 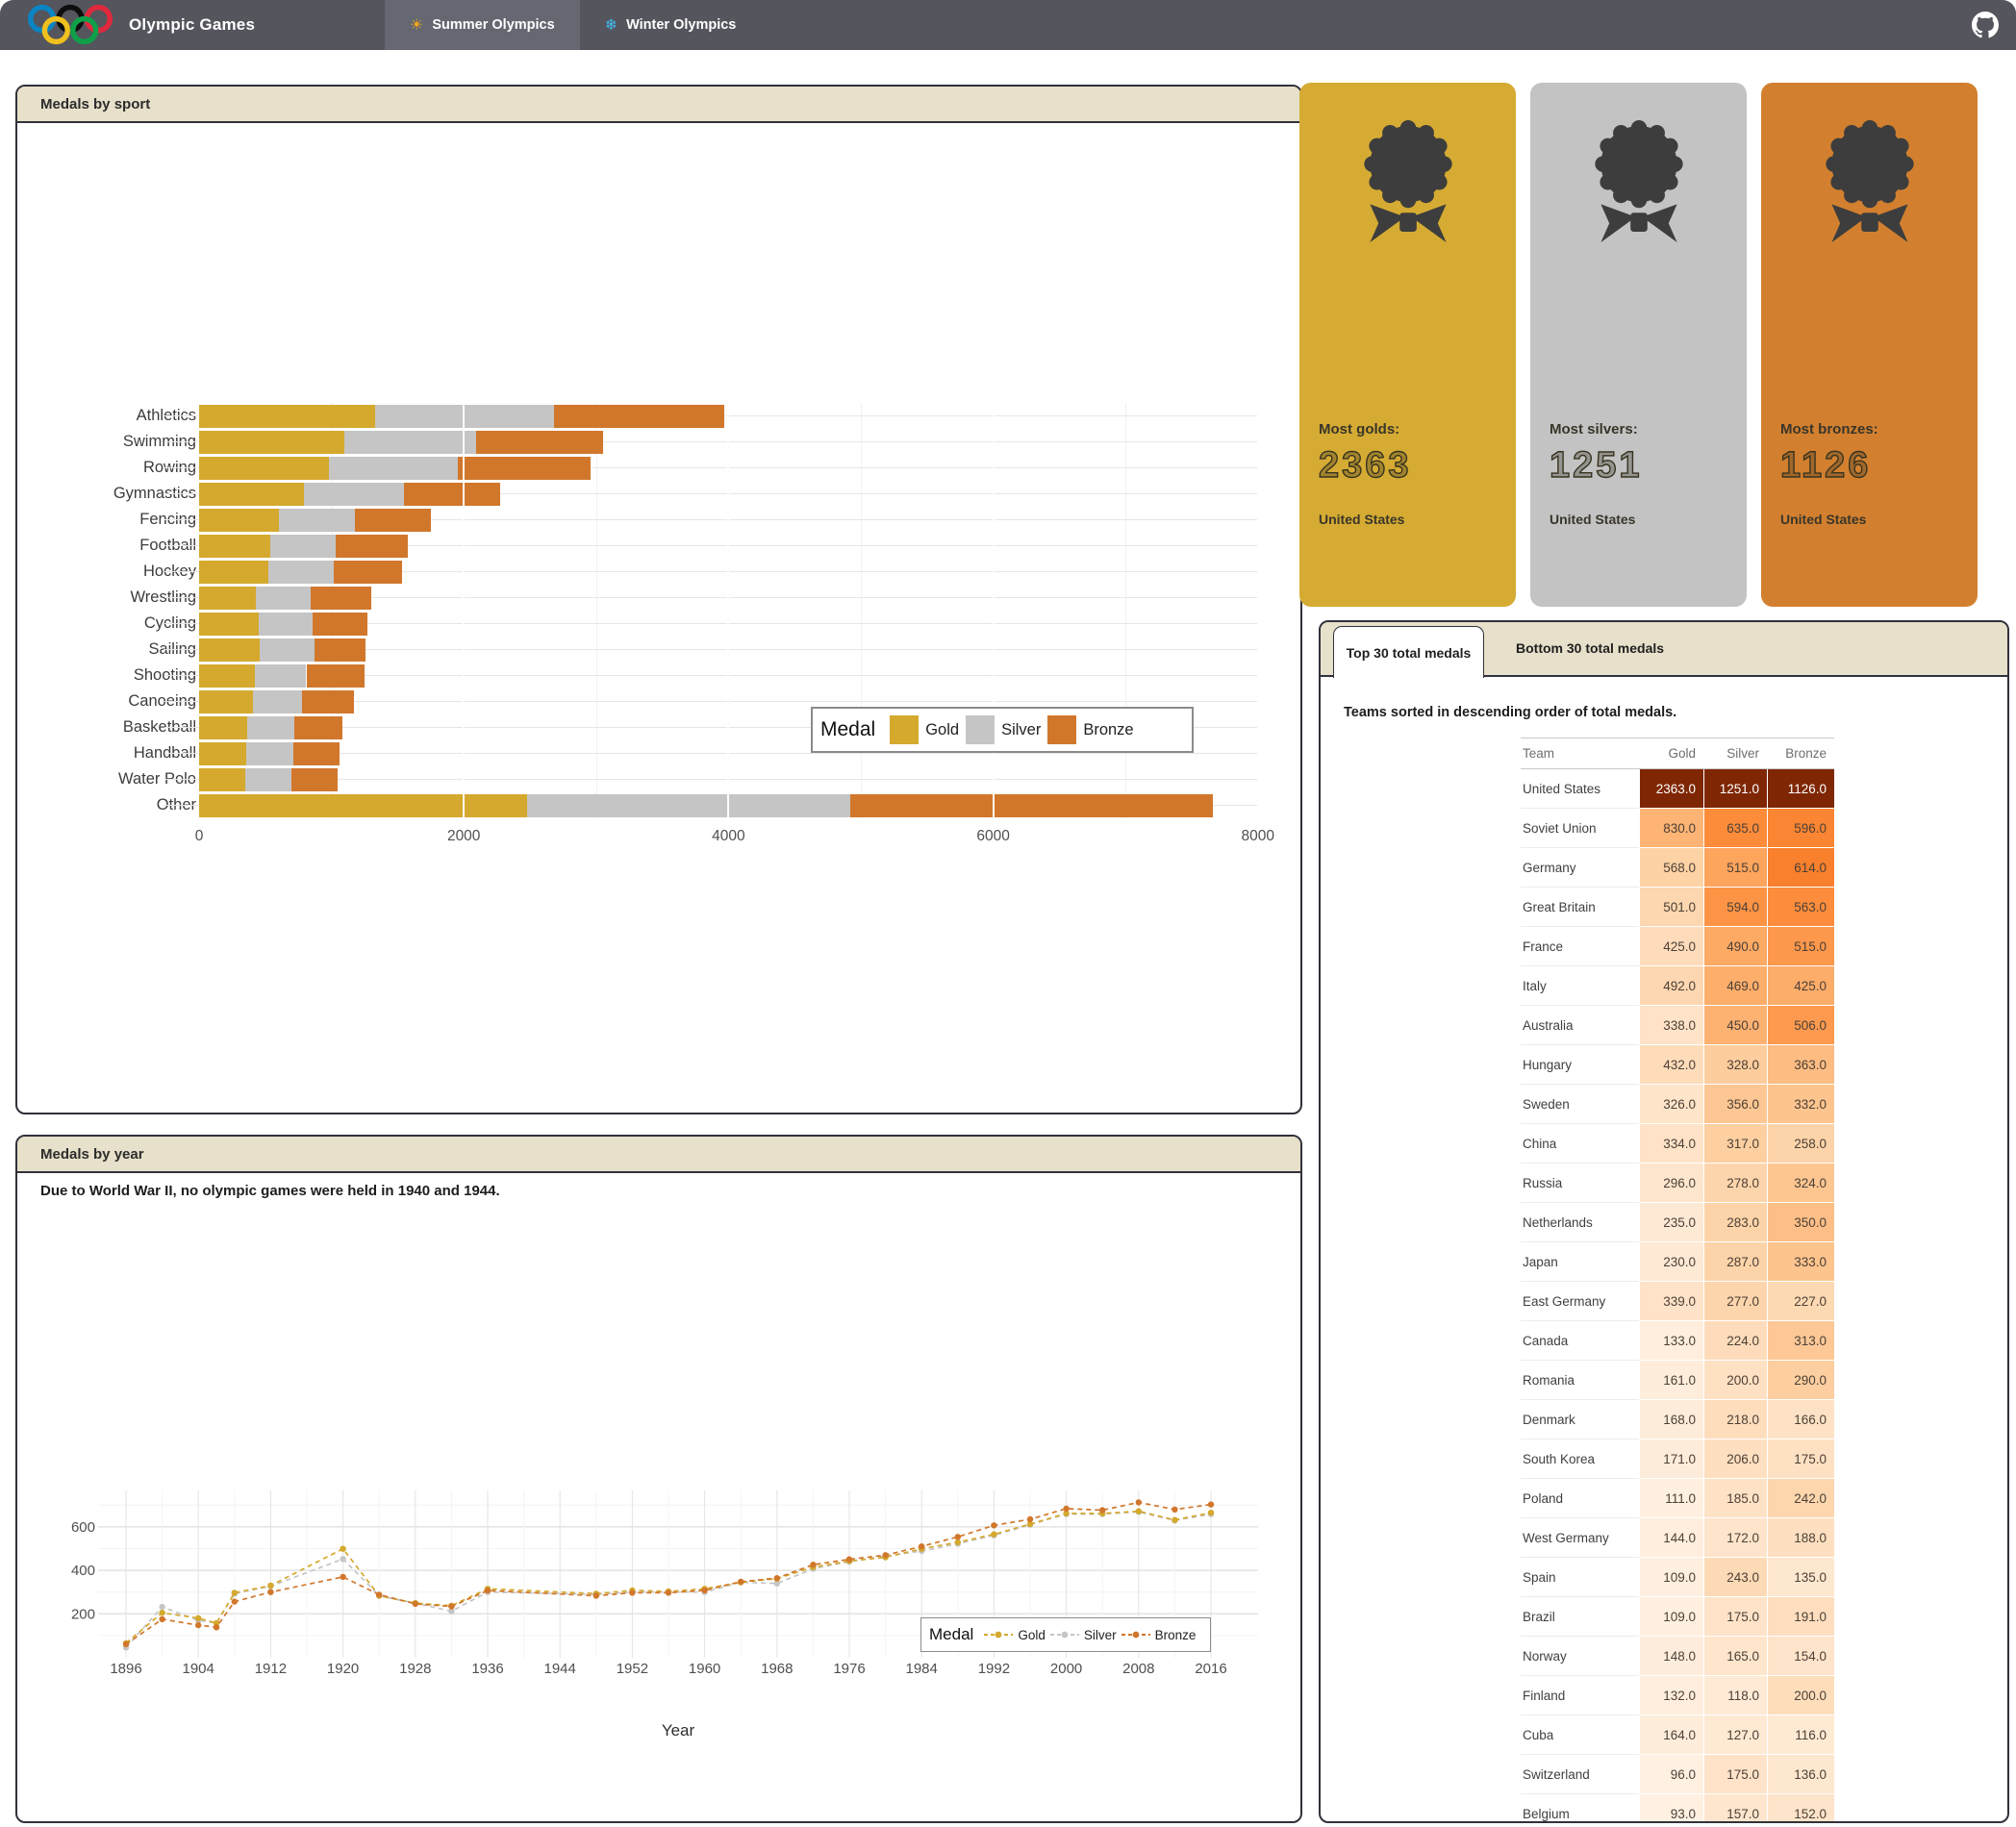 I want to click on table-row: Finland 132.0 118.0 200.0, so click(x=1678, y=1695).